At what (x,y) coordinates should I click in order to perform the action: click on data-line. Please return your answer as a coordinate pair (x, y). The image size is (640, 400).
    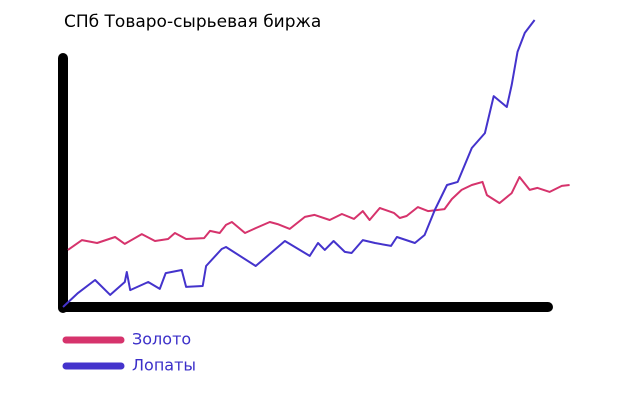
    Looking at the image, I should click on (318, 213).